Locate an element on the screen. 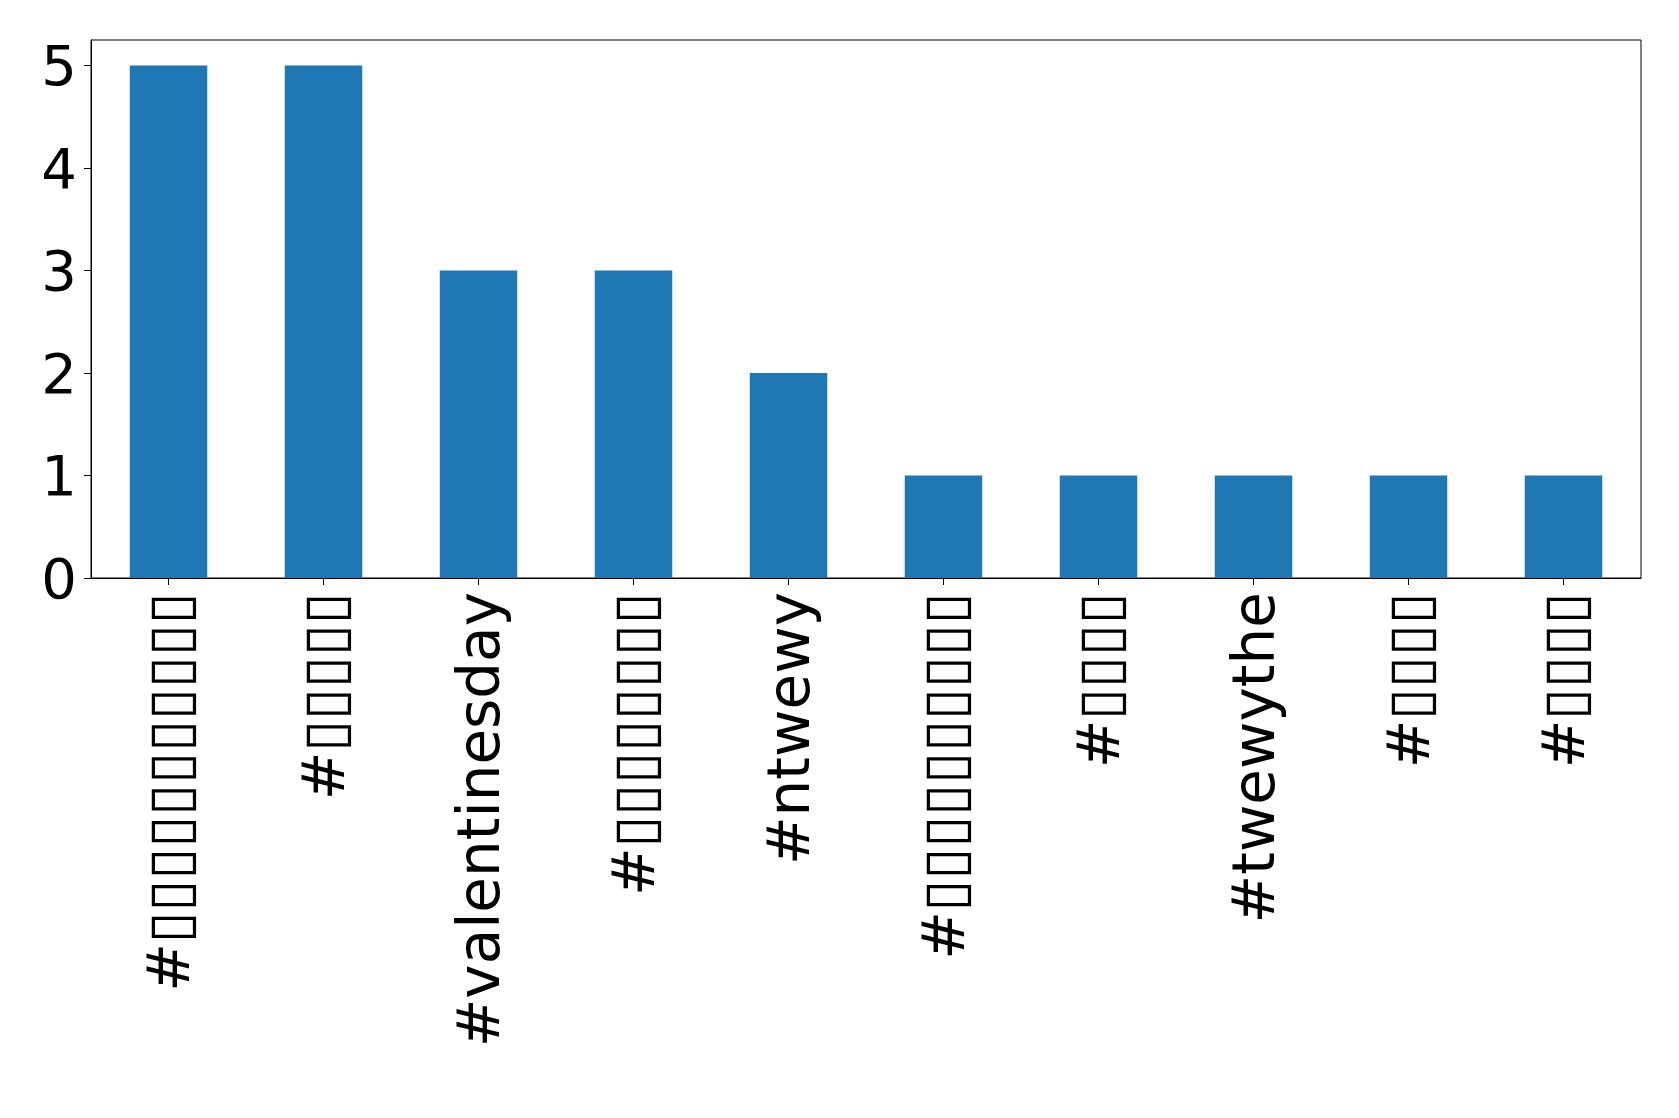  y-tick-label: 4 is located at coordinates (59, 168).